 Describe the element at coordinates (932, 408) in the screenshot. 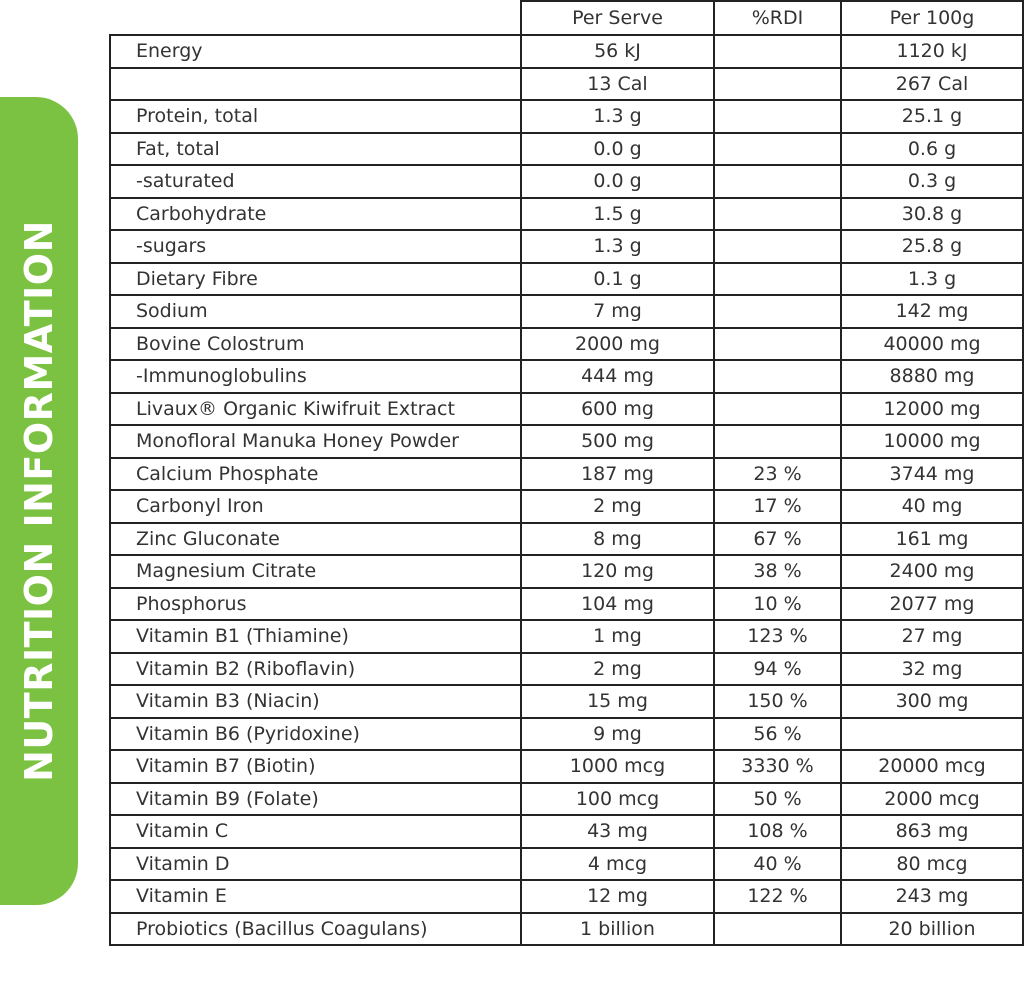

I see `cell-value: 12000 mg` at that location.